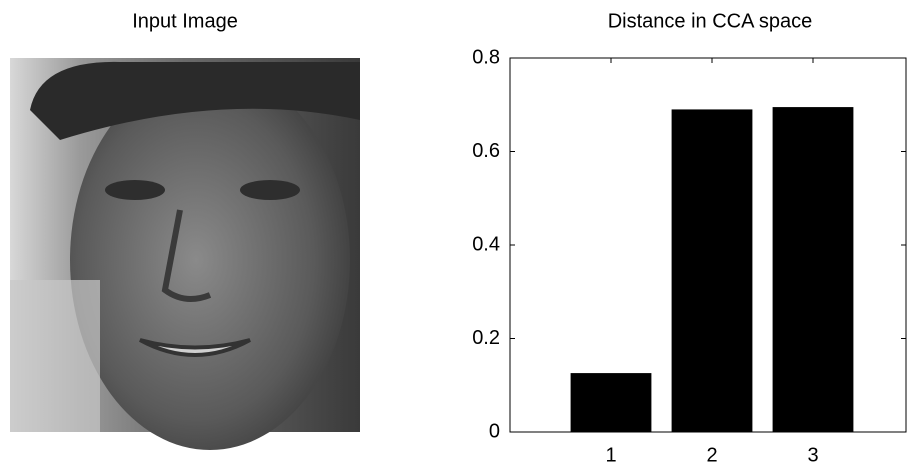  What do you see at coordinates (486, 57) in the screenshot?
I see `y-tick-label: 0.8` at bounding box center [486, 57].